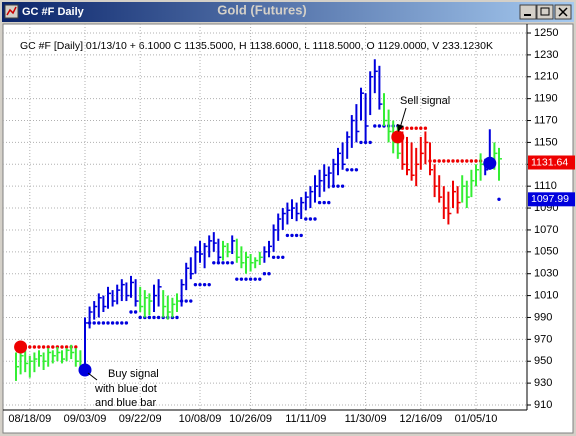 This screenshot has height=436, width=576. What do you see at coordinates (546, 230) in the screenshot?
I see `y-tick-label: 1070` at bounding box center [546, 230].